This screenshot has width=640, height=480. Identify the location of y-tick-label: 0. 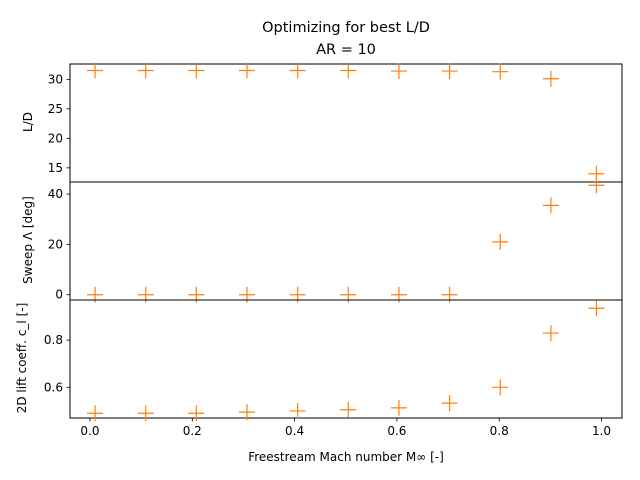
(59, 295).